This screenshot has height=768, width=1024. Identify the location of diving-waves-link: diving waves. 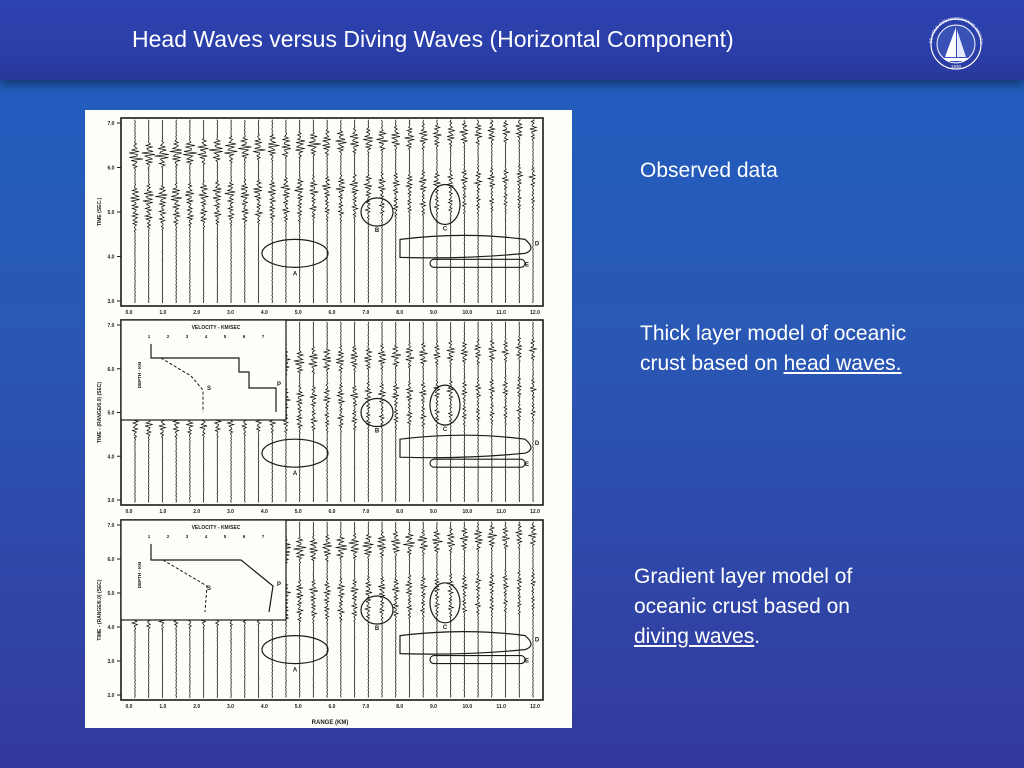
(694, 636).